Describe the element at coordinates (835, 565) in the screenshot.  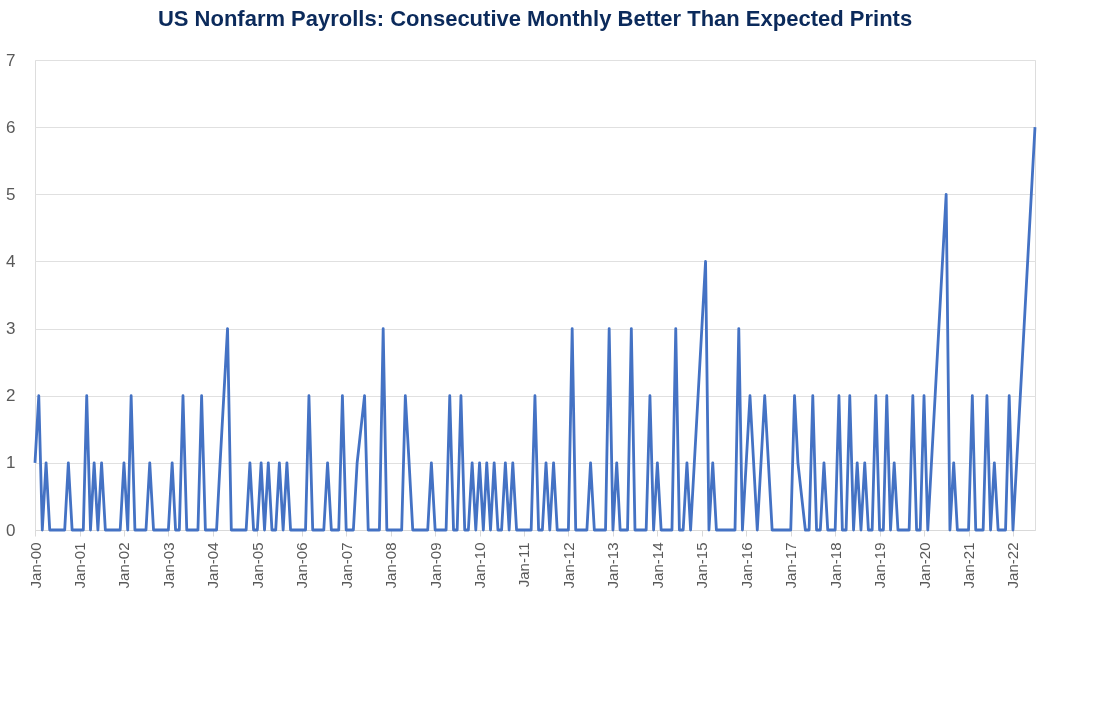
I see `x-tick-label: Jan-18` at that location.